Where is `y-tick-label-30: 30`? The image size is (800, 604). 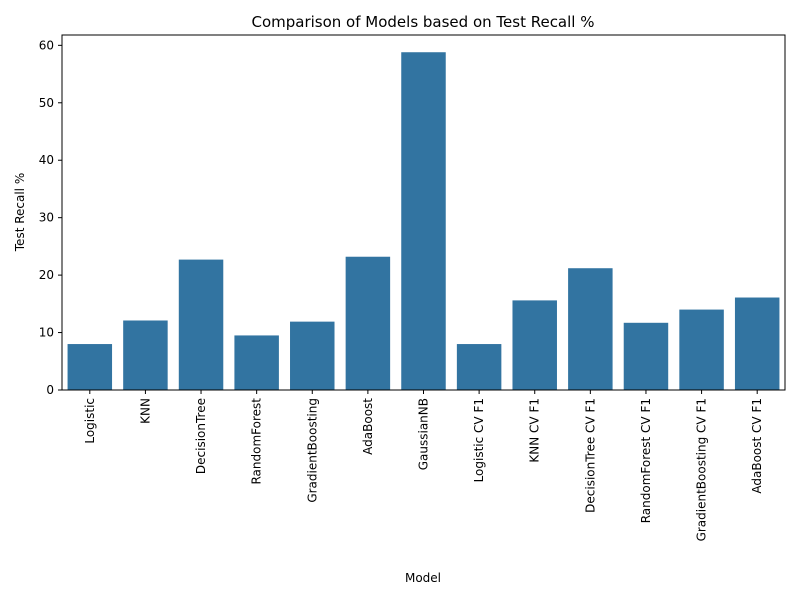 y-tick-label-30: 30 is located at coordinates (46, 218).